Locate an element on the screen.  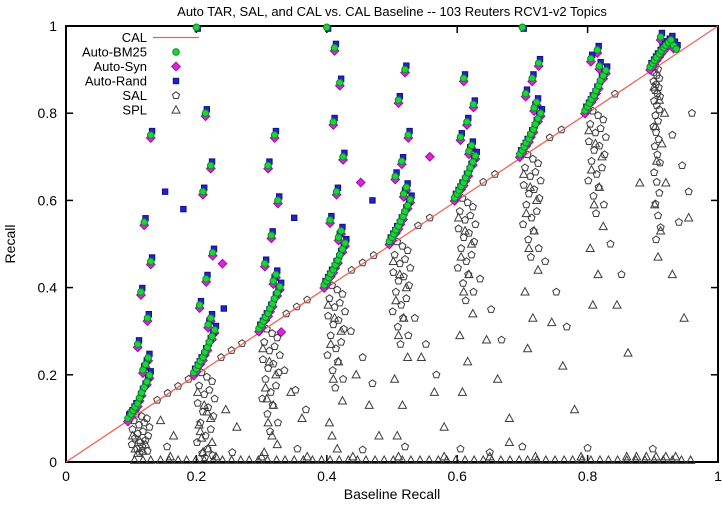
y-tick-label: 0.8 is located at coordinates (48, 113).